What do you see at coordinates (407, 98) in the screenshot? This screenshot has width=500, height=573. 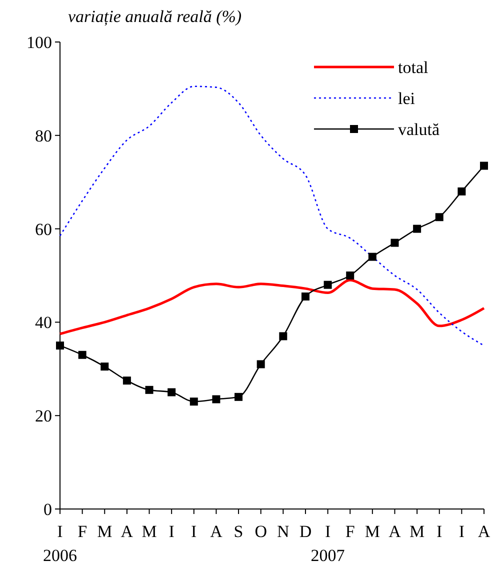 I see `legend-label: lei` at bounding box center [407, 98].